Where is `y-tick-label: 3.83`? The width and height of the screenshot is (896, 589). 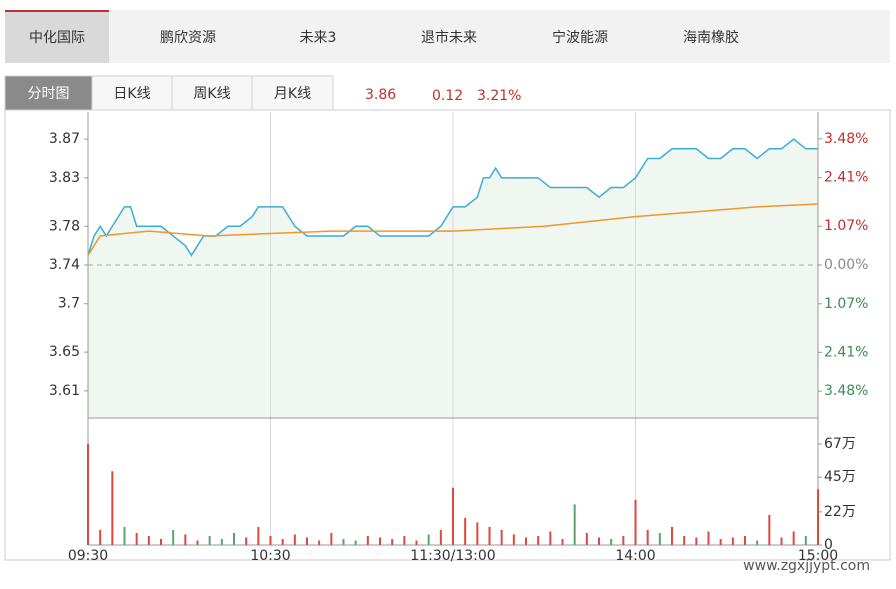
y-tick-label: 3.83 is located at coordinates (64, 178).